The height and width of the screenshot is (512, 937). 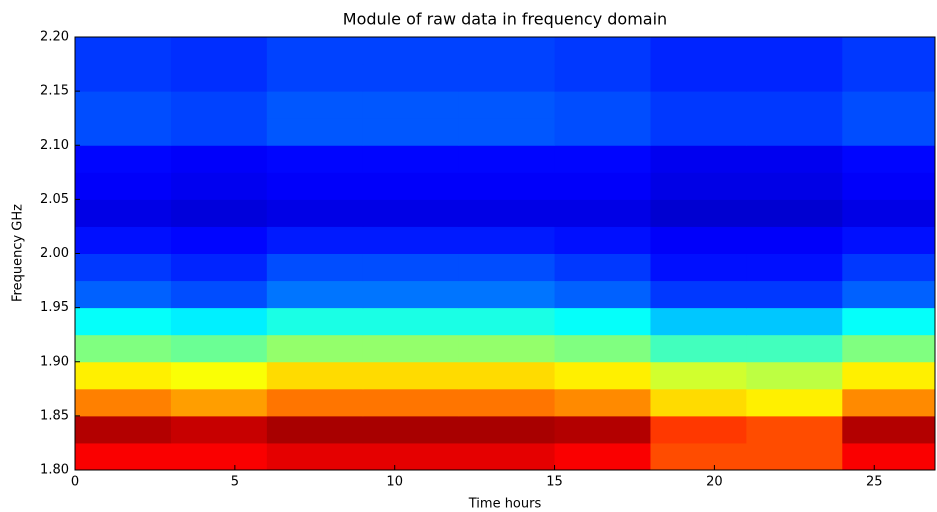 I want to click on x-axis-label: Time hours, so click(x=505, y=504).